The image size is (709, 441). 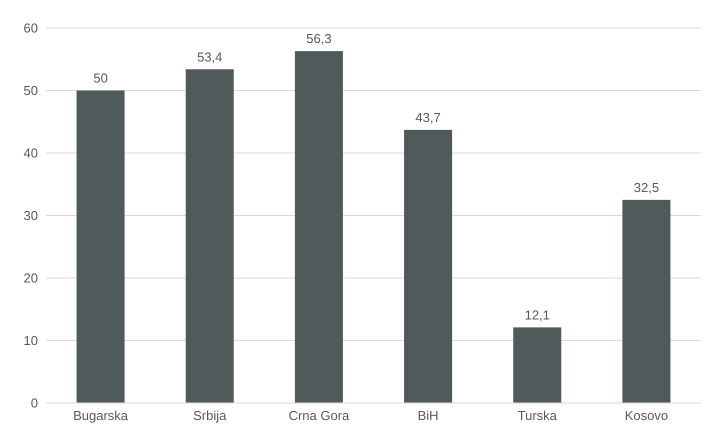 I want to click on data-label: 56,3, so click(x=319, y=38).